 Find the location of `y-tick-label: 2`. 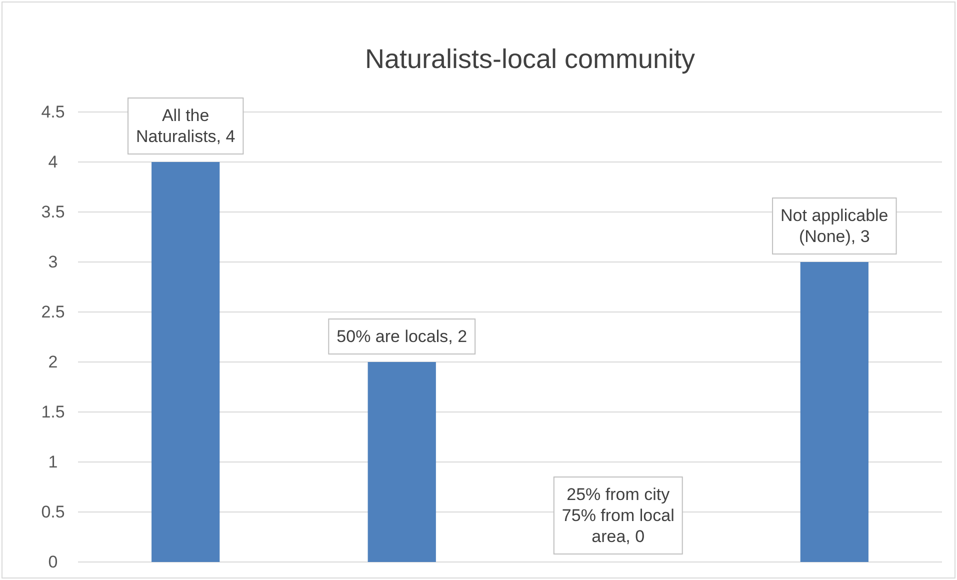

y-tick-label: 2 is located at coordinates (53, 362).